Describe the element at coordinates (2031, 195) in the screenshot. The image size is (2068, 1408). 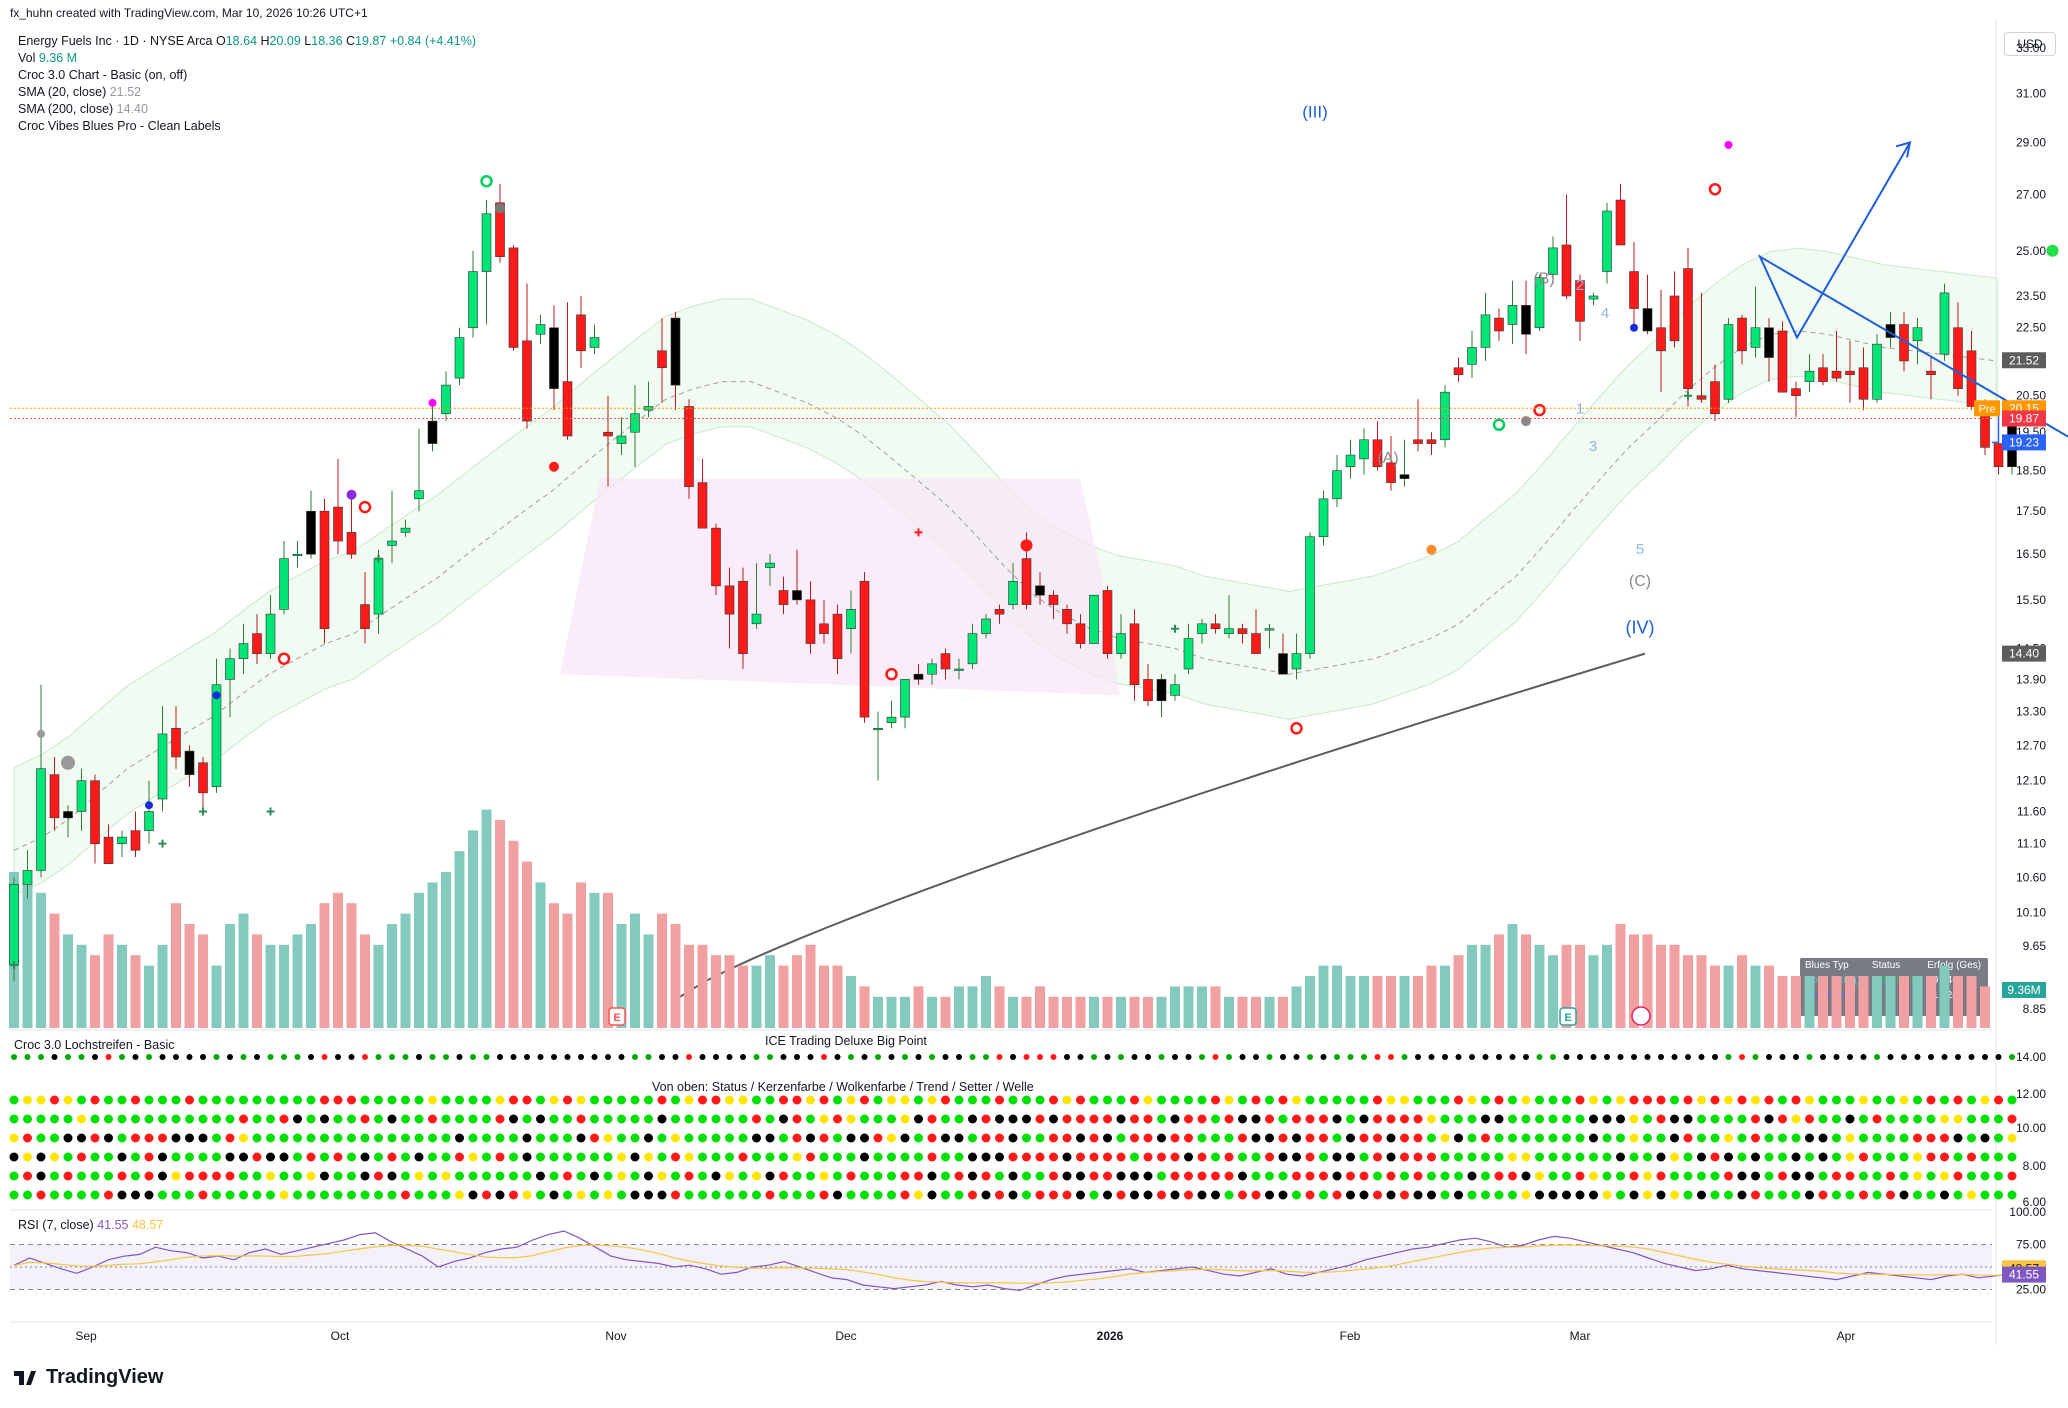
I see `price-tick-label: 27.00` at that location.